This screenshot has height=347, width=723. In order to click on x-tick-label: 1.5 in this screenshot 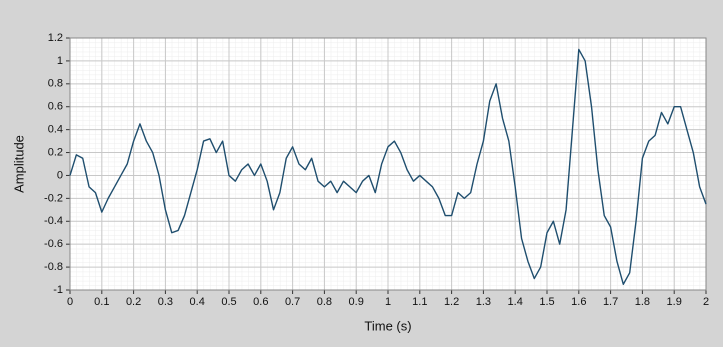, I will do `click(546, 302)`.